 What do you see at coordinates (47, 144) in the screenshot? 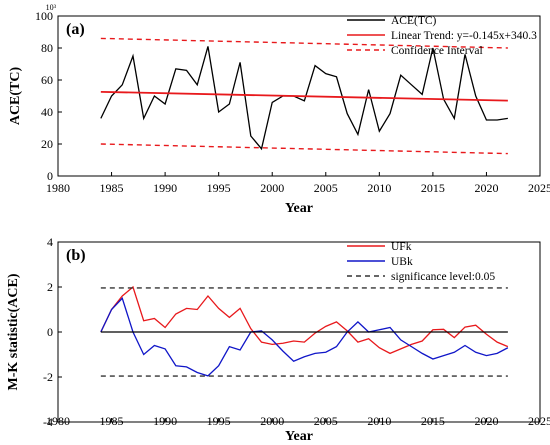
I see `y-tick-label: 20` at bounding box center [47, 144].